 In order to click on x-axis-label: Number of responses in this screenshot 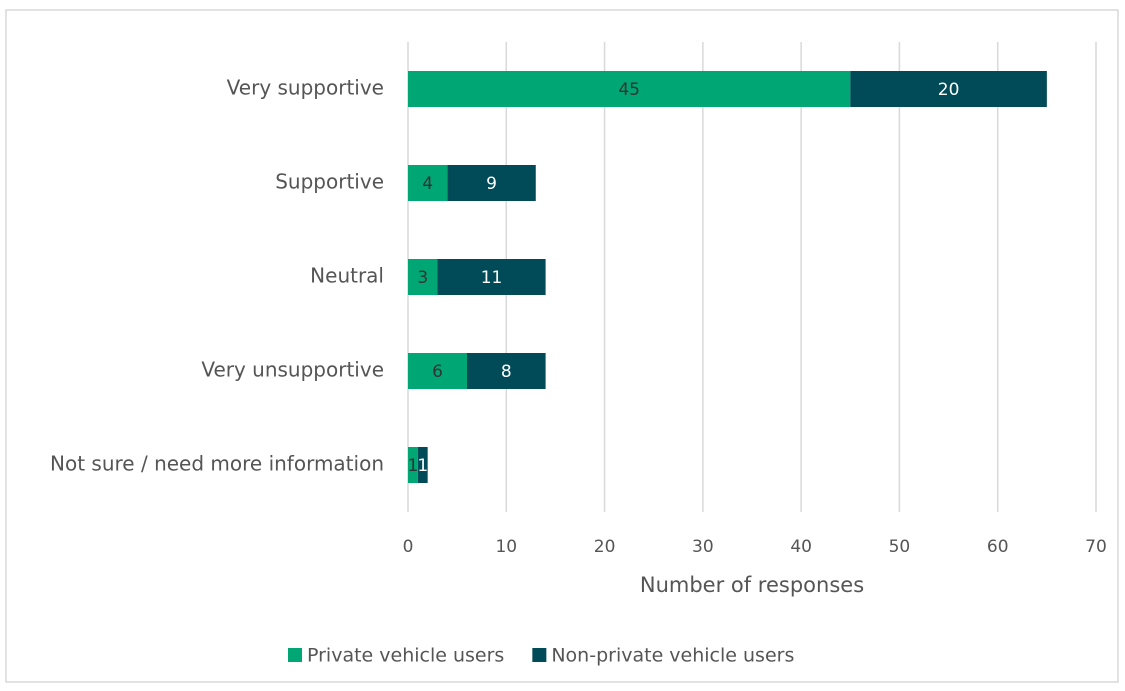, I will do `click(752, 585)`.